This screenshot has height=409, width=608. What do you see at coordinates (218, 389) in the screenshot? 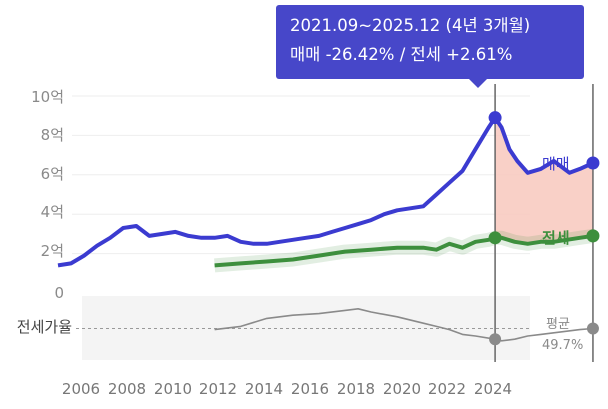
I see `x-tick-label: 2012` at bounding box center [218, 389].